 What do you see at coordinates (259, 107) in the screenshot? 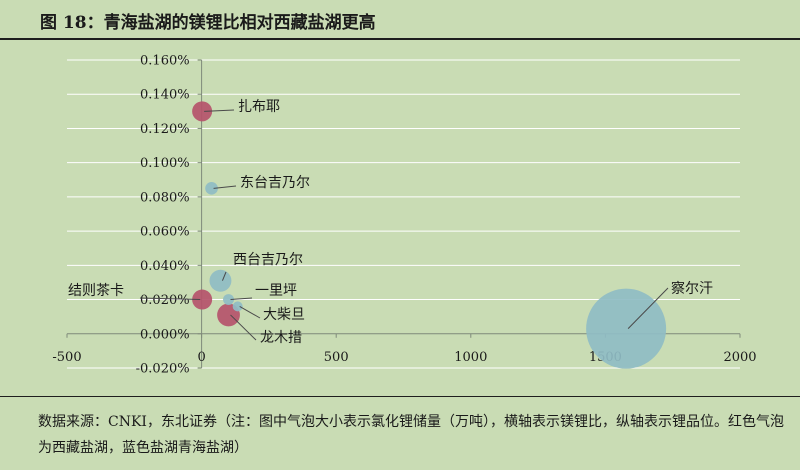
I see `bubble-label: 扎布耶` at bounding box center [259, 107].